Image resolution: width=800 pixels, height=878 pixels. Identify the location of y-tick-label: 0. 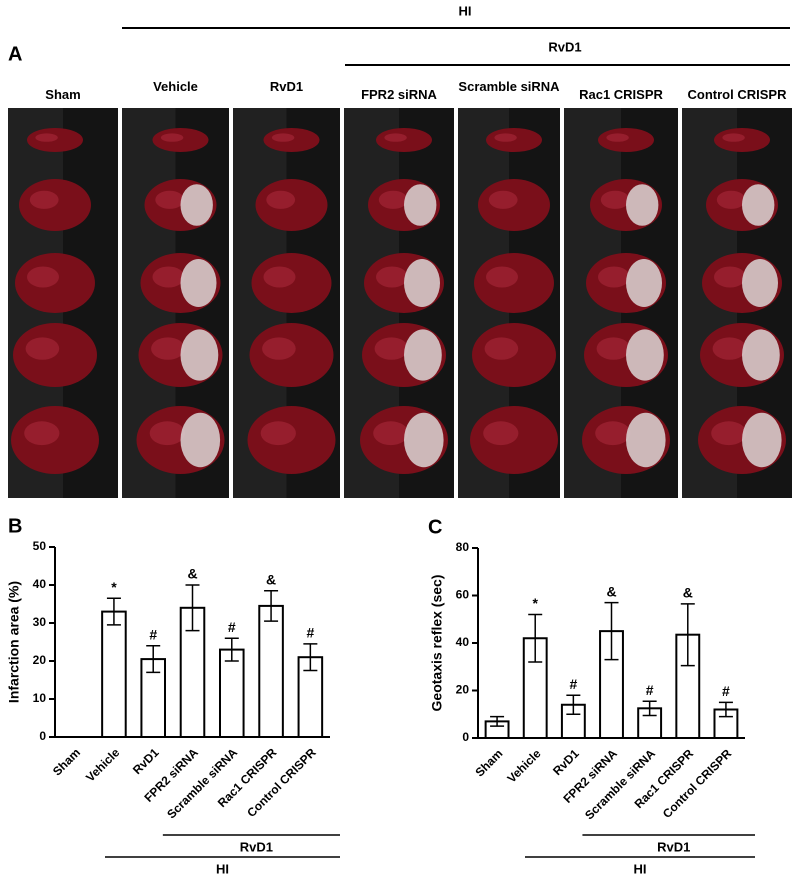
(465, 737).